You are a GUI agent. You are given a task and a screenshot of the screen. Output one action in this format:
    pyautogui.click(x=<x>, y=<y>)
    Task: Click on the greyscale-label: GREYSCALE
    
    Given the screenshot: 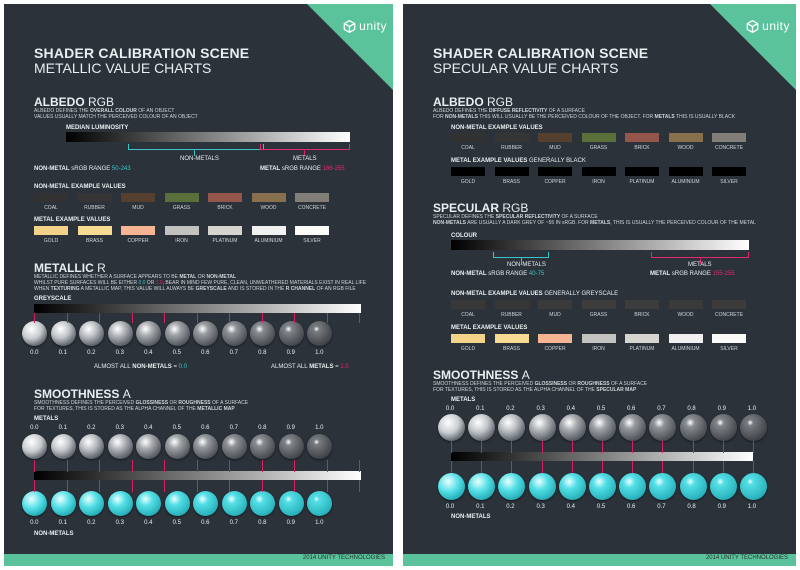 What is the action you would take?
    pyautogui.click(x=53, y=299)
    